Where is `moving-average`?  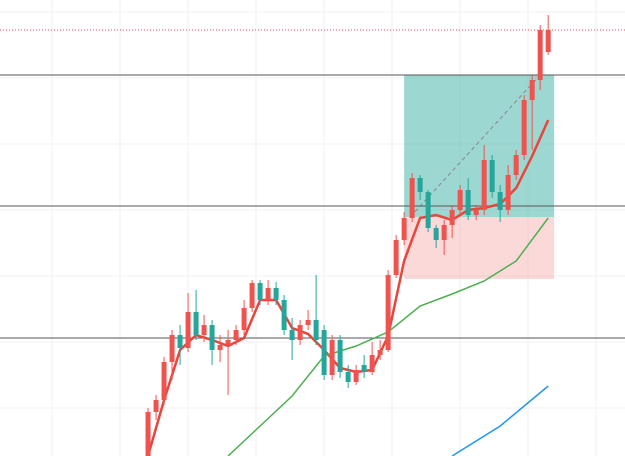
moving-average is located at coordinates (500, 420).